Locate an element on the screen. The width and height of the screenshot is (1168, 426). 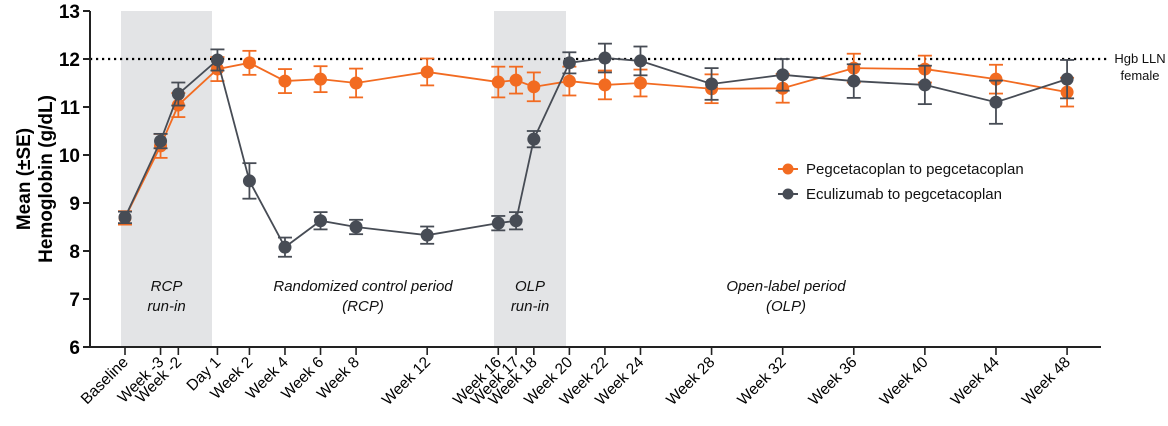
y-tick-label: 10 is located at coordinates (69, 156).